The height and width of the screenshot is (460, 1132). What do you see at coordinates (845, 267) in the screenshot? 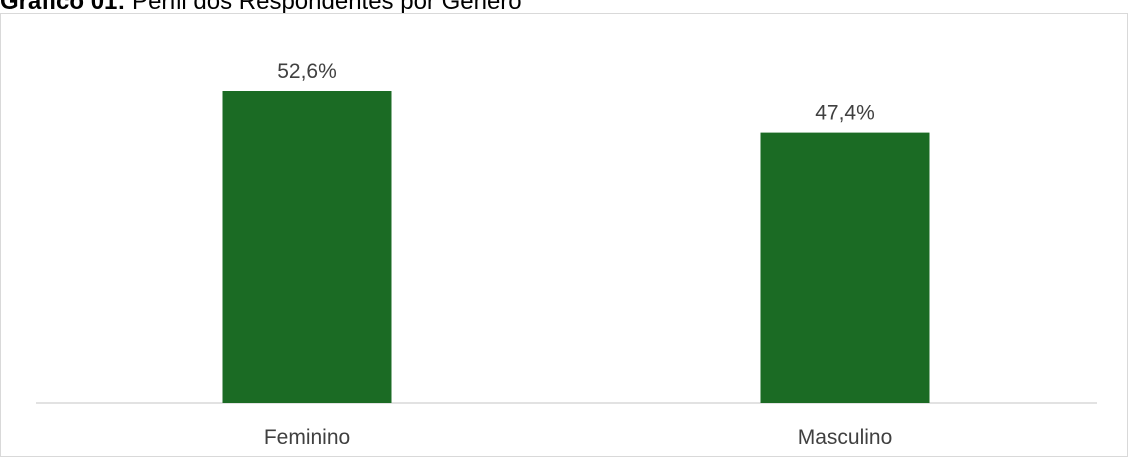
I see `bar-masculino` at bounding box center [845, 267].